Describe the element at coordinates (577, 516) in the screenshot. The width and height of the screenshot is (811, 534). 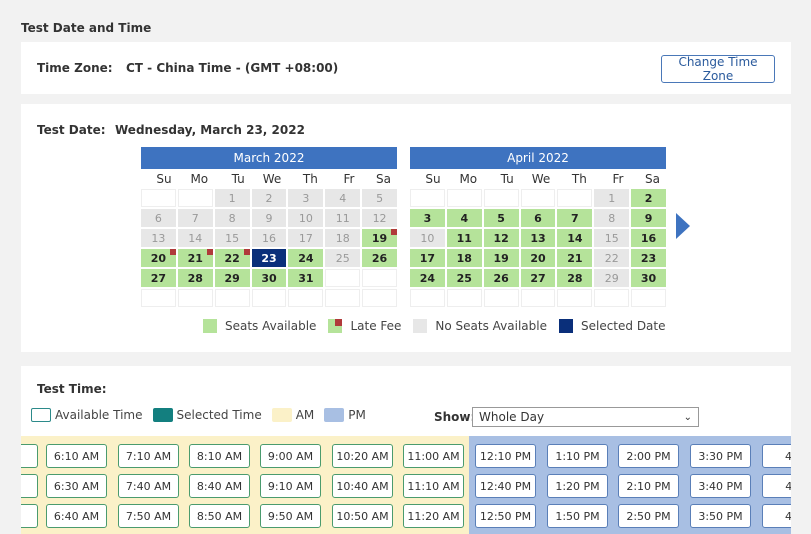
I see `time-slot-button: 1:50 PM` at that location.